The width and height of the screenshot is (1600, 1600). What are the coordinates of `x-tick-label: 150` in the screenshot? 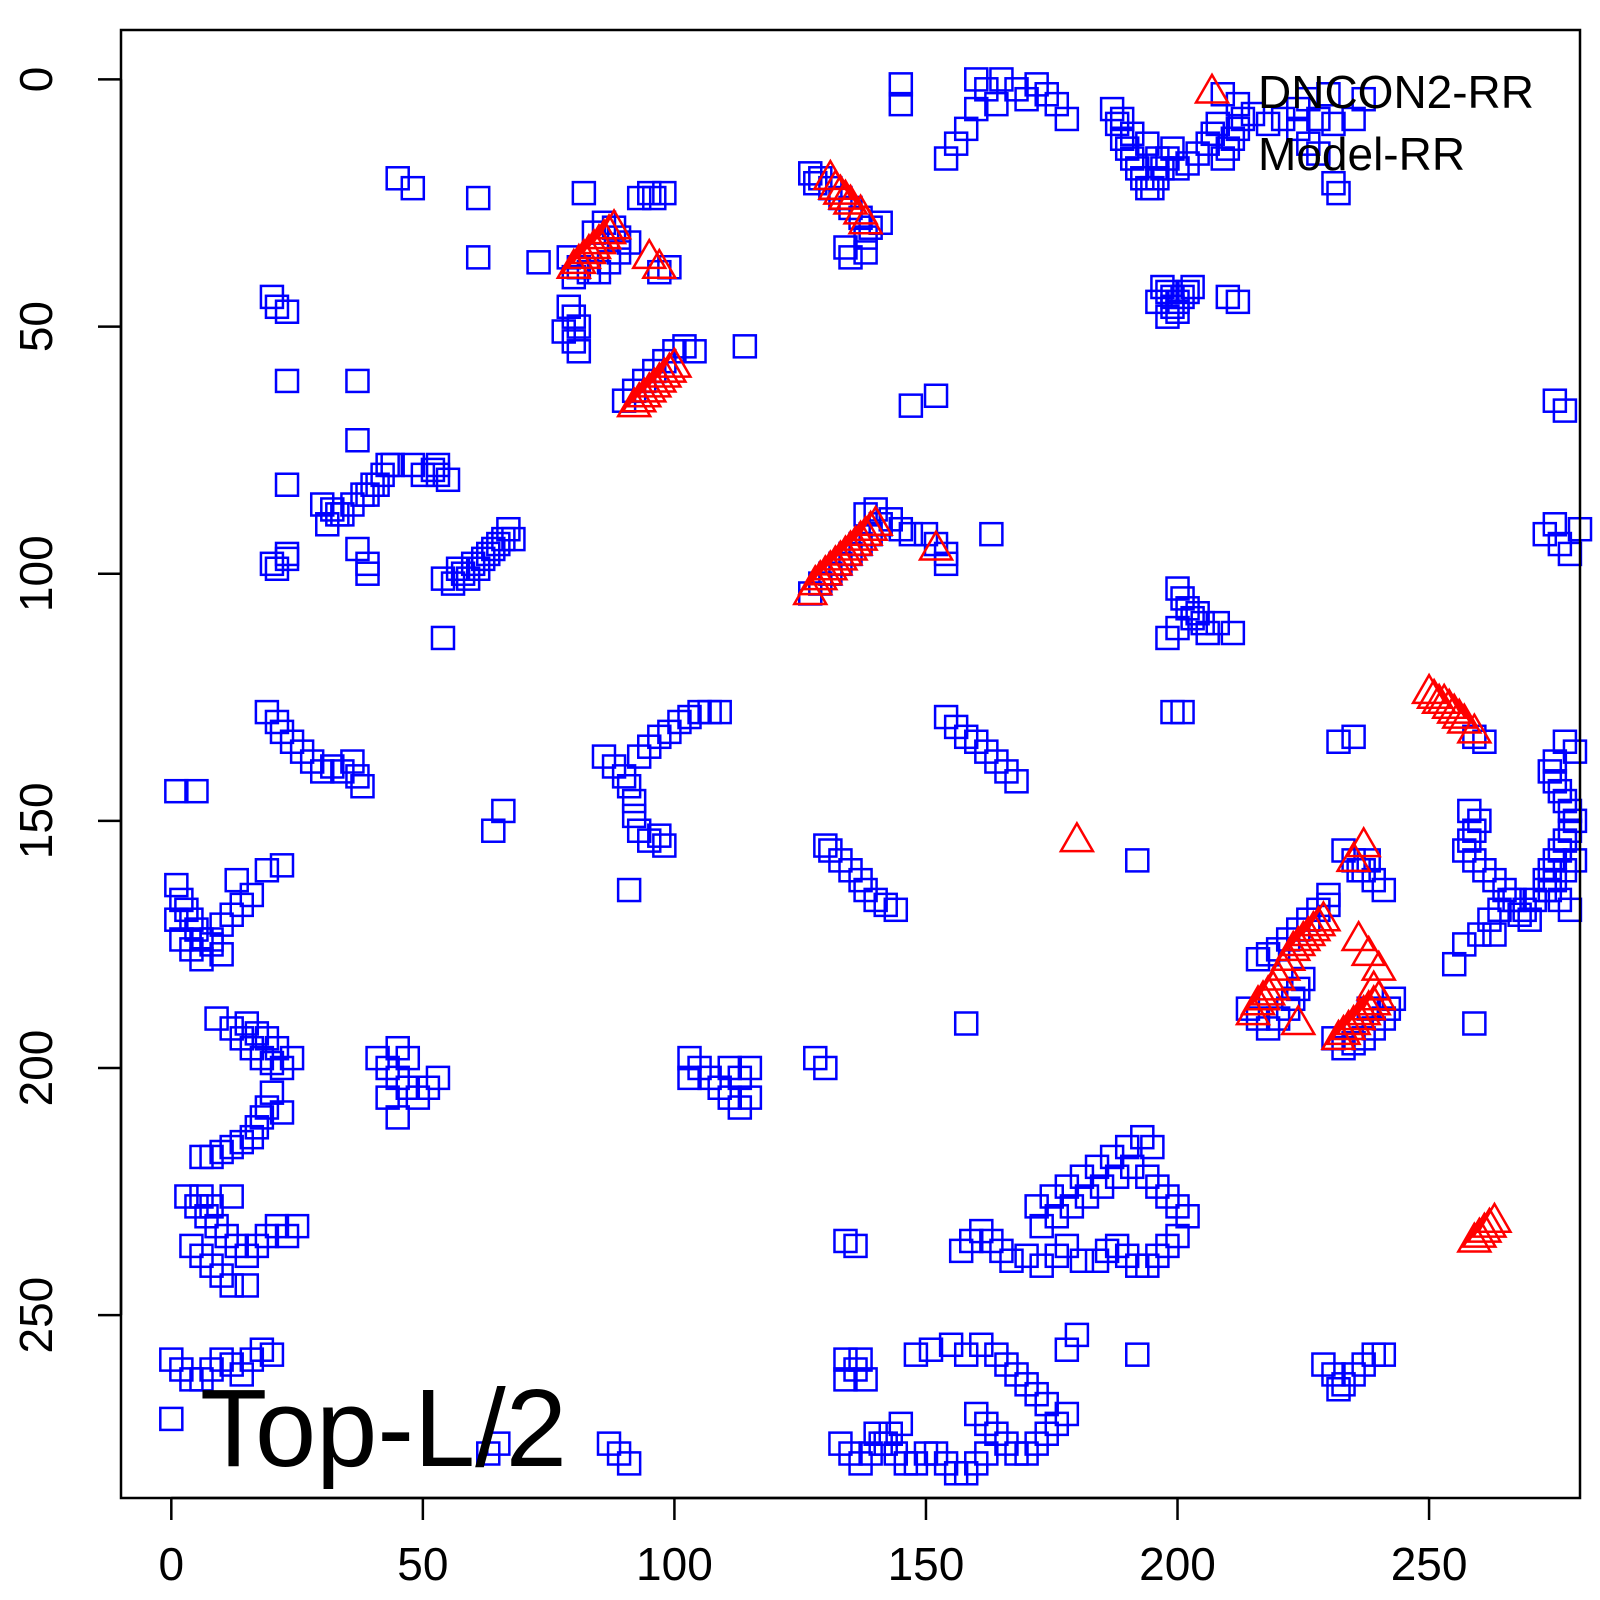 It's located at (926, 1564).